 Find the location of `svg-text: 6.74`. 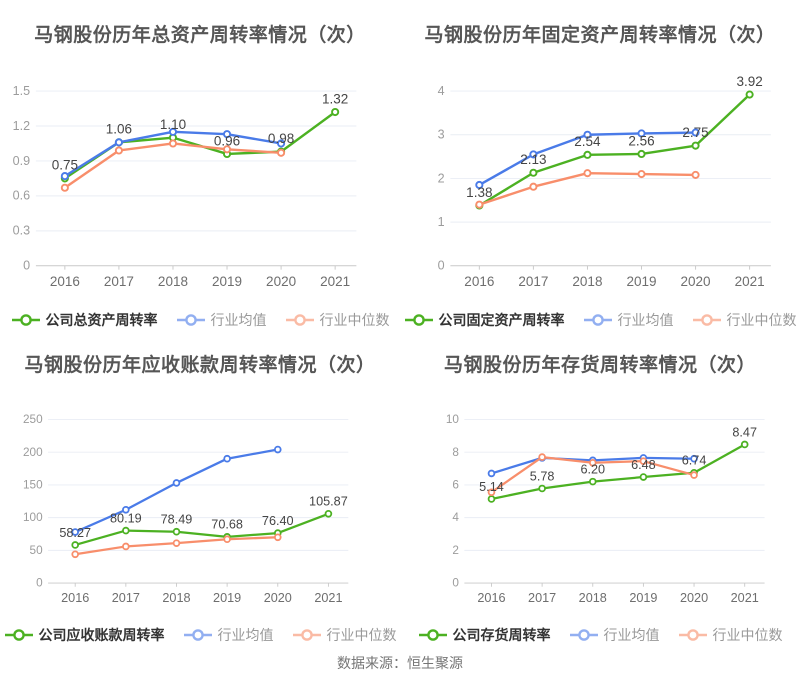

svg-text: 6.74 is located at coordinates (694, 460).